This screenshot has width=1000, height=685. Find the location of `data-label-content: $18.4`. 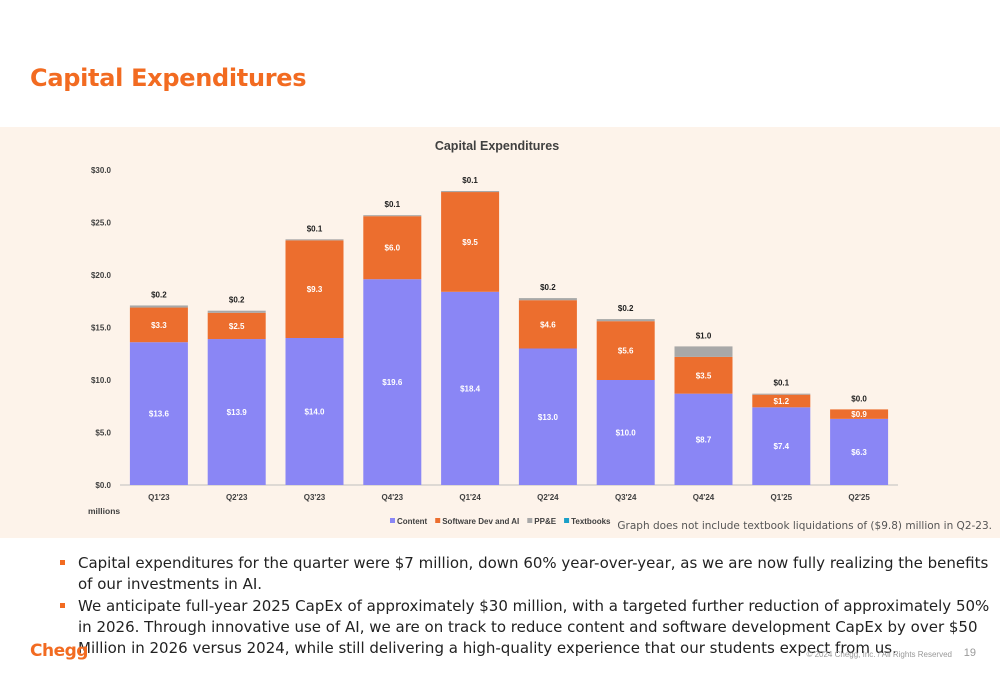

data-label-content: $18.4 is located at coordinates (470, 388).